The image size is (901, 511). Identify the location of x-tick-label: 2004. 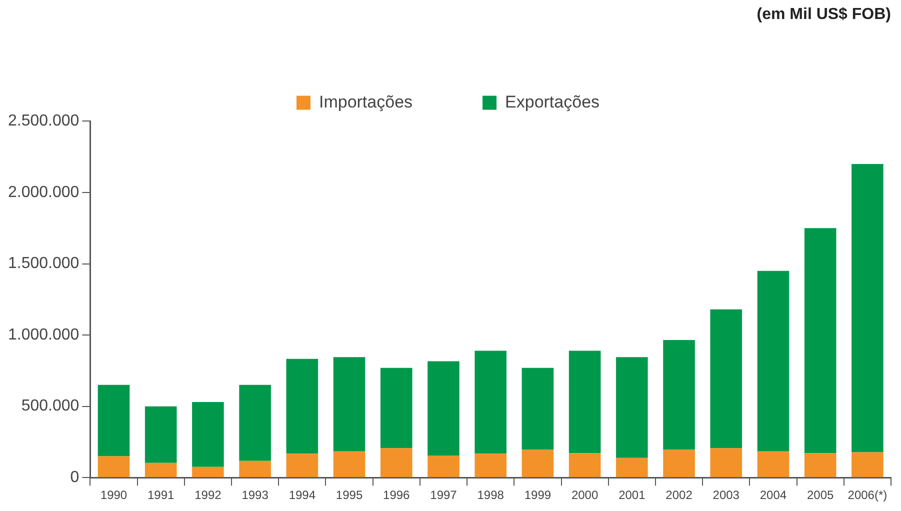
(773, 495).